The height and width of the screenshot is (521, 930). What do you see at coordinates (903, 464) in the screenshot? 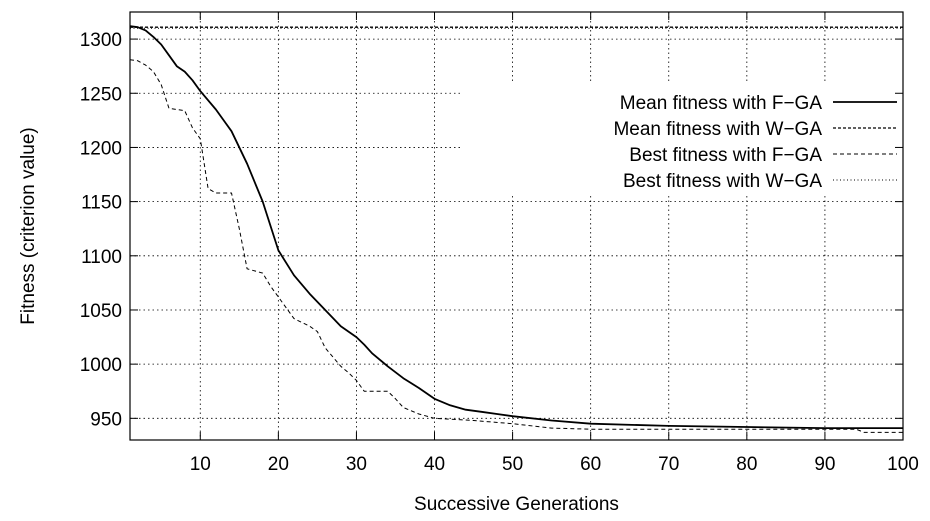
I see `x-tick-label: 100` at bounding box center [903, 464].